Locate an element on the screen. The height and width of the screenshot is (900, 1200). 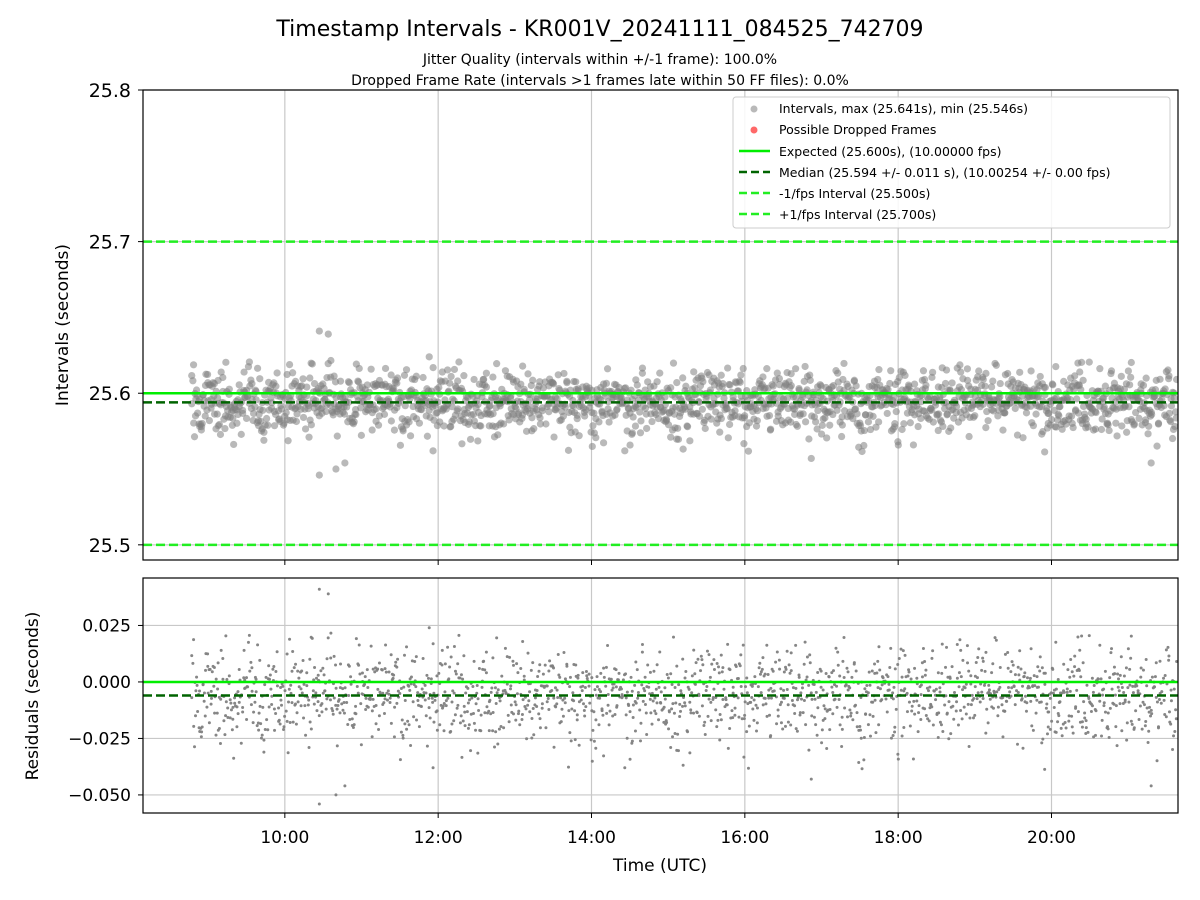
intervals-y-tick-label: 25.8 is located at coordinates (110, 91).